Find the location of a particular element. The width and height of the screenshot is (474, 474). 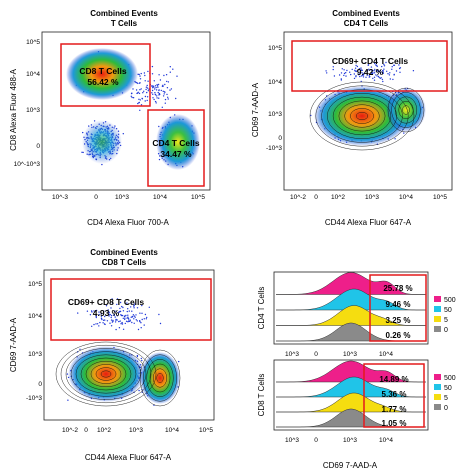

y-tick-label: 10^3 is located at coordinates (33, 110).